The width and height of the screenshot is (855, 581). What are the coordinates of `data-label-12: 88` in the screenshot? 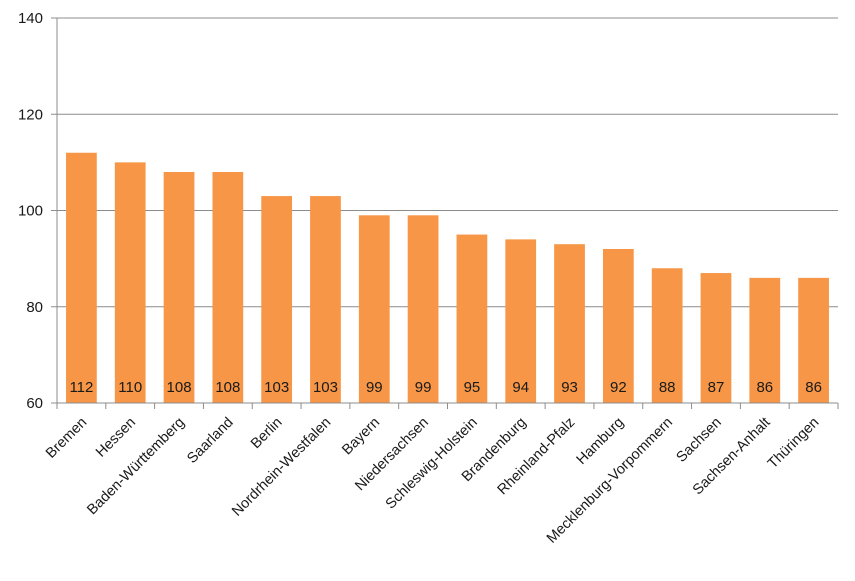 It's located at (667, 387).